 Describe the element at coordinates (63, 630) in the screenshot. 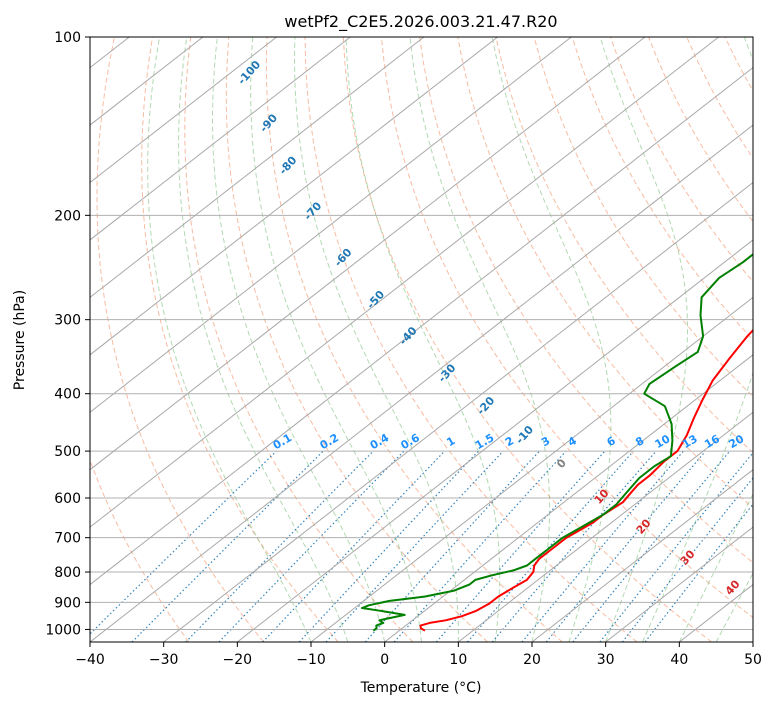

I see `y-tick-label: 1000` at that location.